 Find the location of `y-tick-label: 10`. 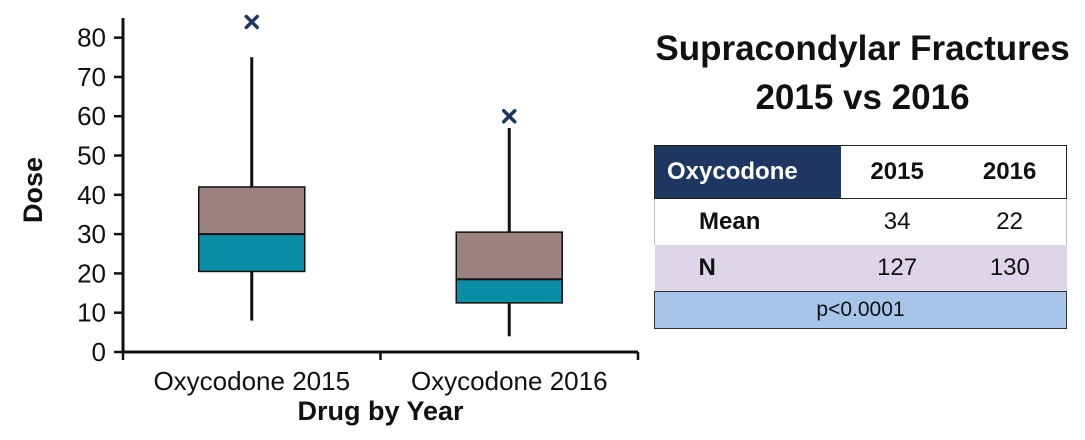

y-tick-label: 10 is located at coordinates (91, 313).